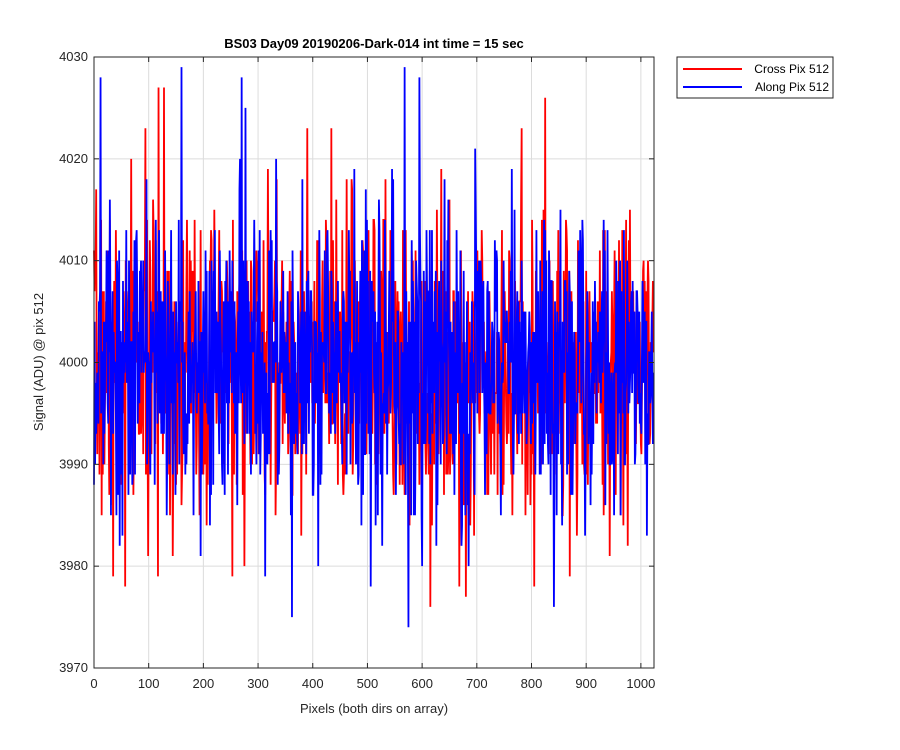 This screenshot has width=900, height=750. What do you see at coordinates (38, 362) in the screenshot?
I see `y-axis-label: Signal (ADU) @ pix 512` at bounding box center [38, 362].